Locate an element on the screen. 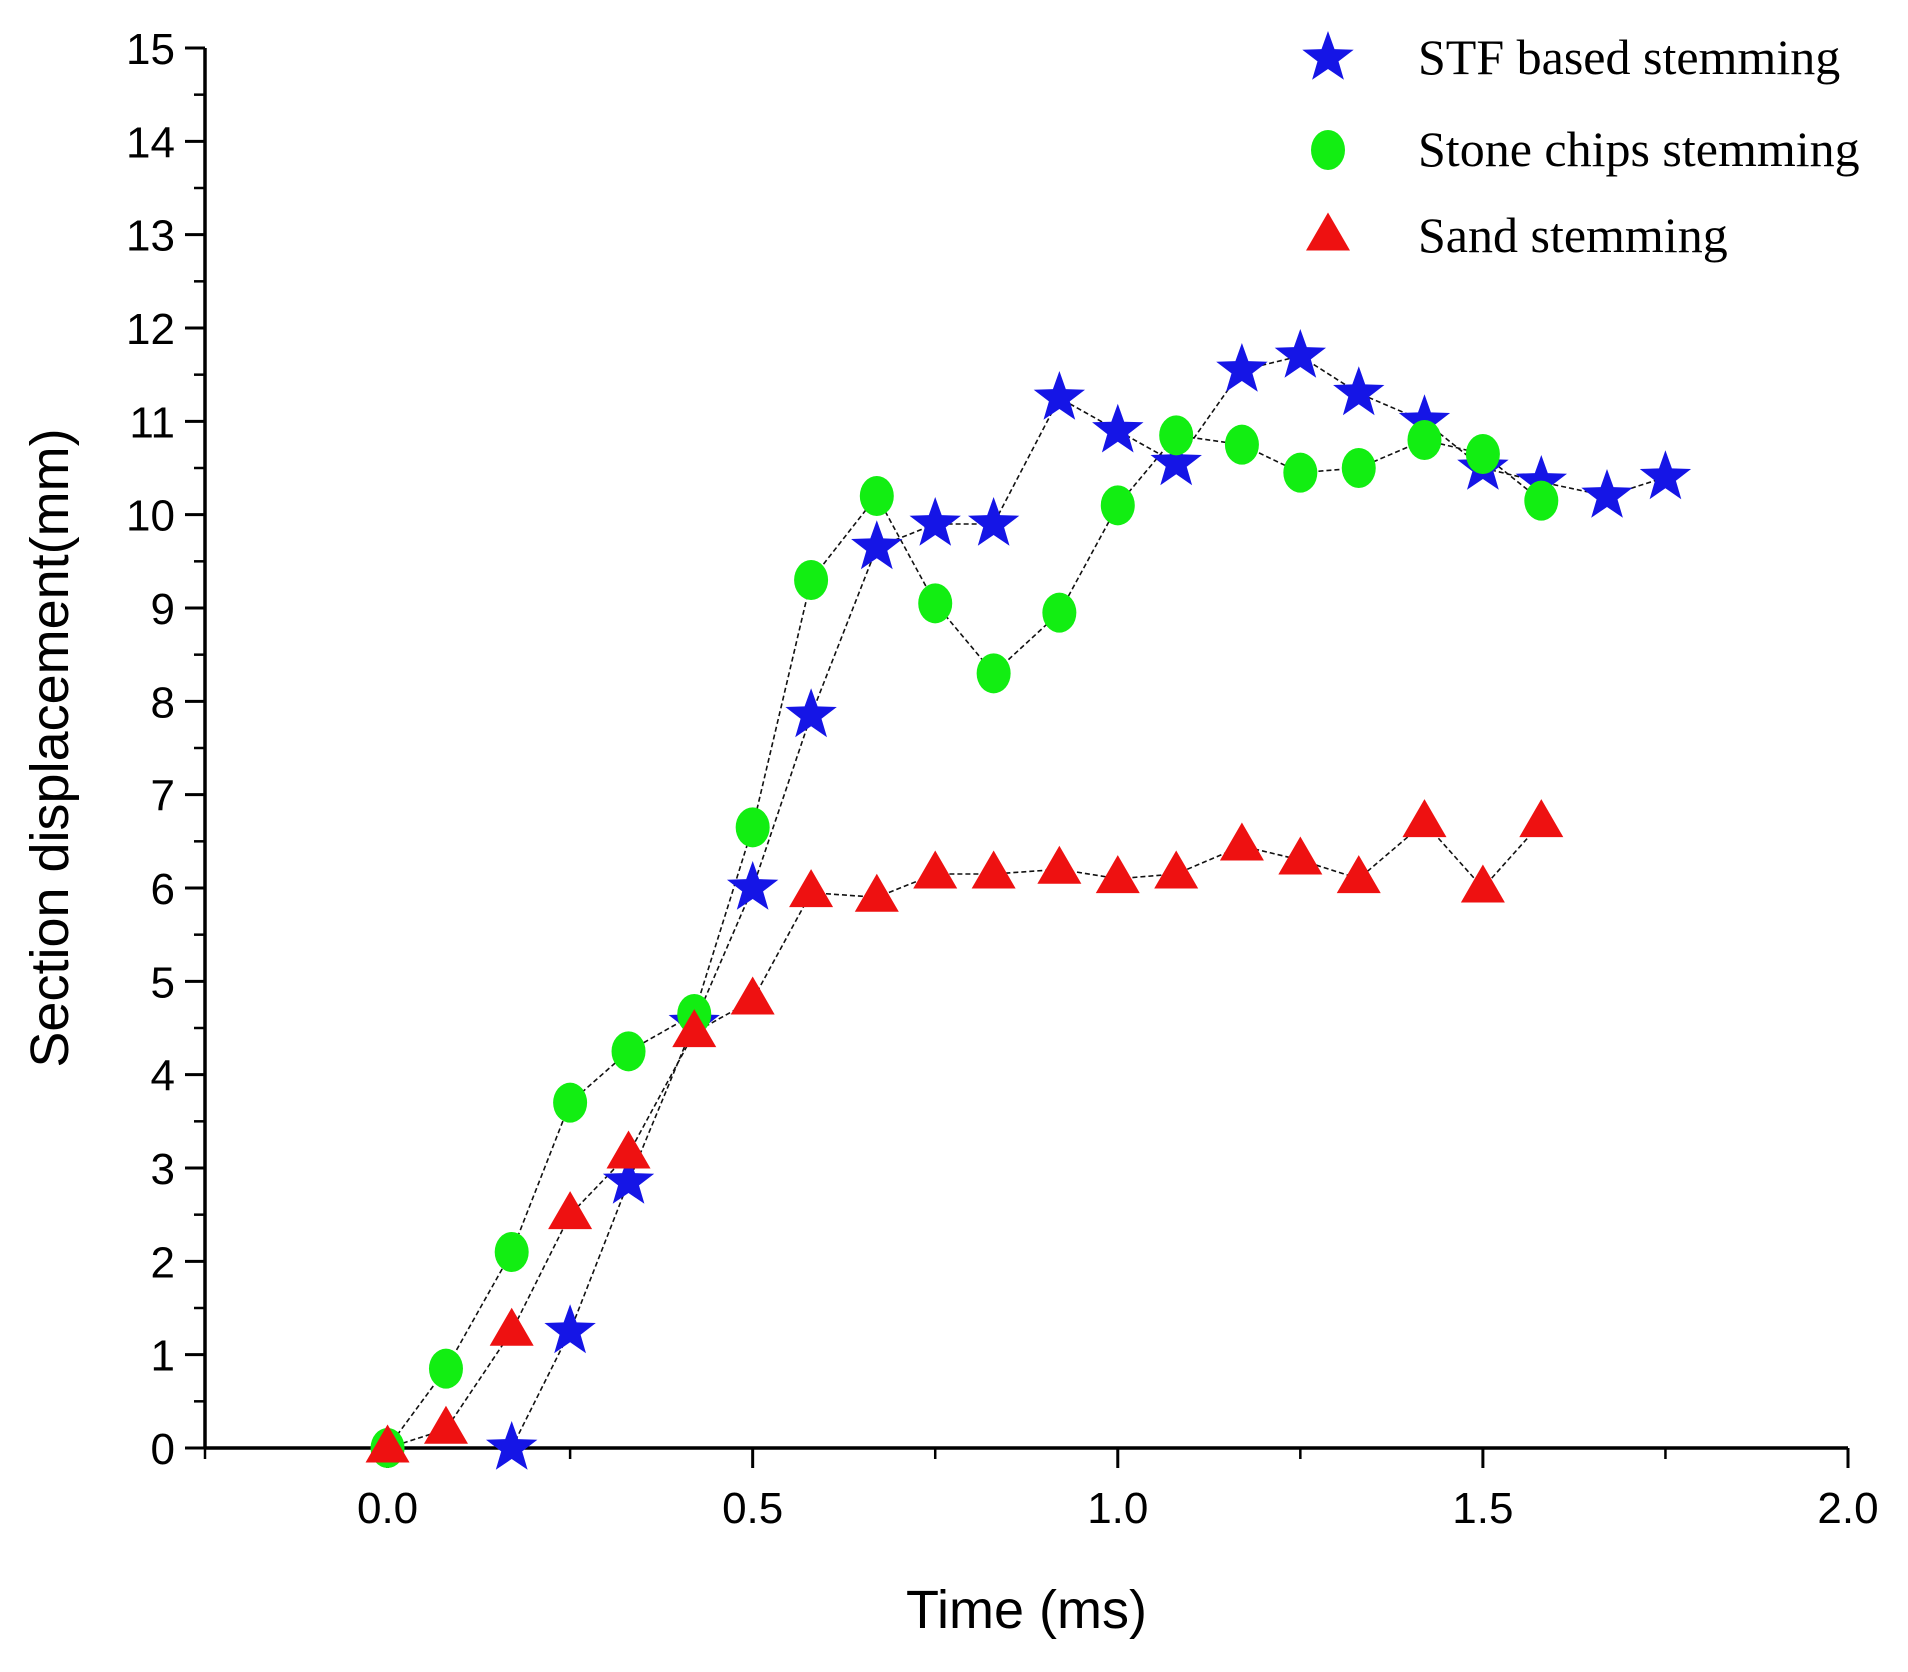 This screenshot has width=1908, height=1672. x-tick-label: 1.5 is located at coordinates (1482, 1508).